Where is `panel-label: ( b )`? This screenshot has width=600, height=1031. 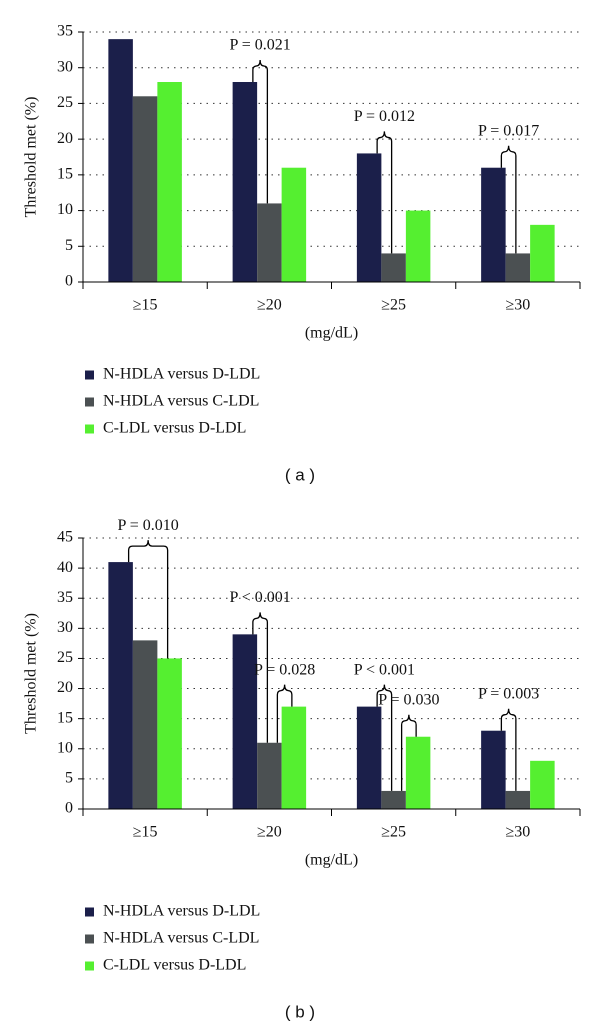
panel-label: ( b ) is located at coordinates (300, 1011).